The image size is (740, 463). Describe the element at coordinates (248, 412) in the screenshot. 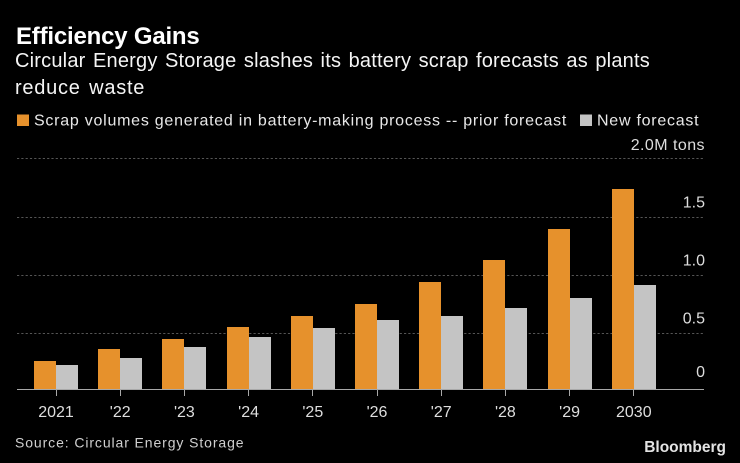

I see `svg-text: '24` at that location.